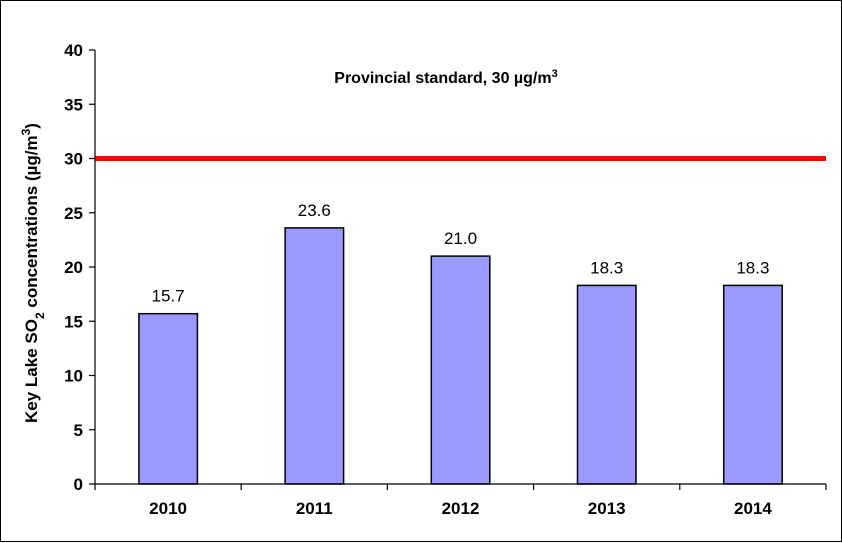 Image resolution: width=842 pixels, height=543 pixels. What do you see at coordinates (753, 508) in the screenshot?
I see `x-tick-label: 2014` at bounding box center [753, 508].